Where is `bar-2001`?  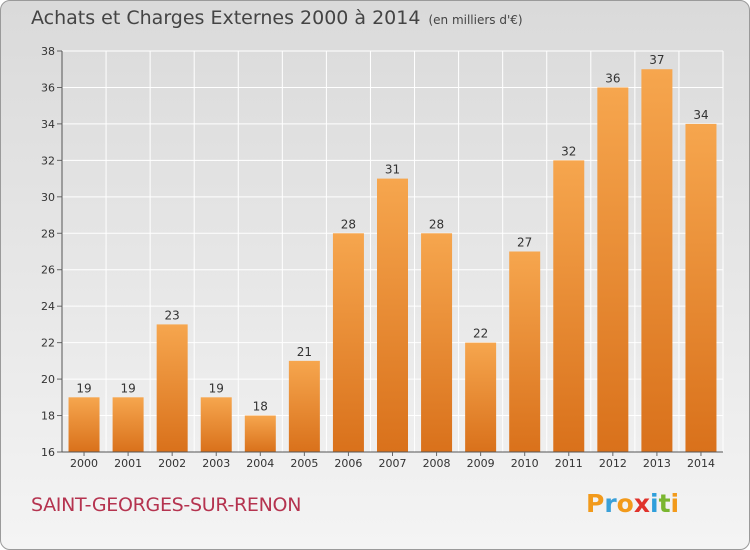
bar-2001 is located at coordinates (128, 424).